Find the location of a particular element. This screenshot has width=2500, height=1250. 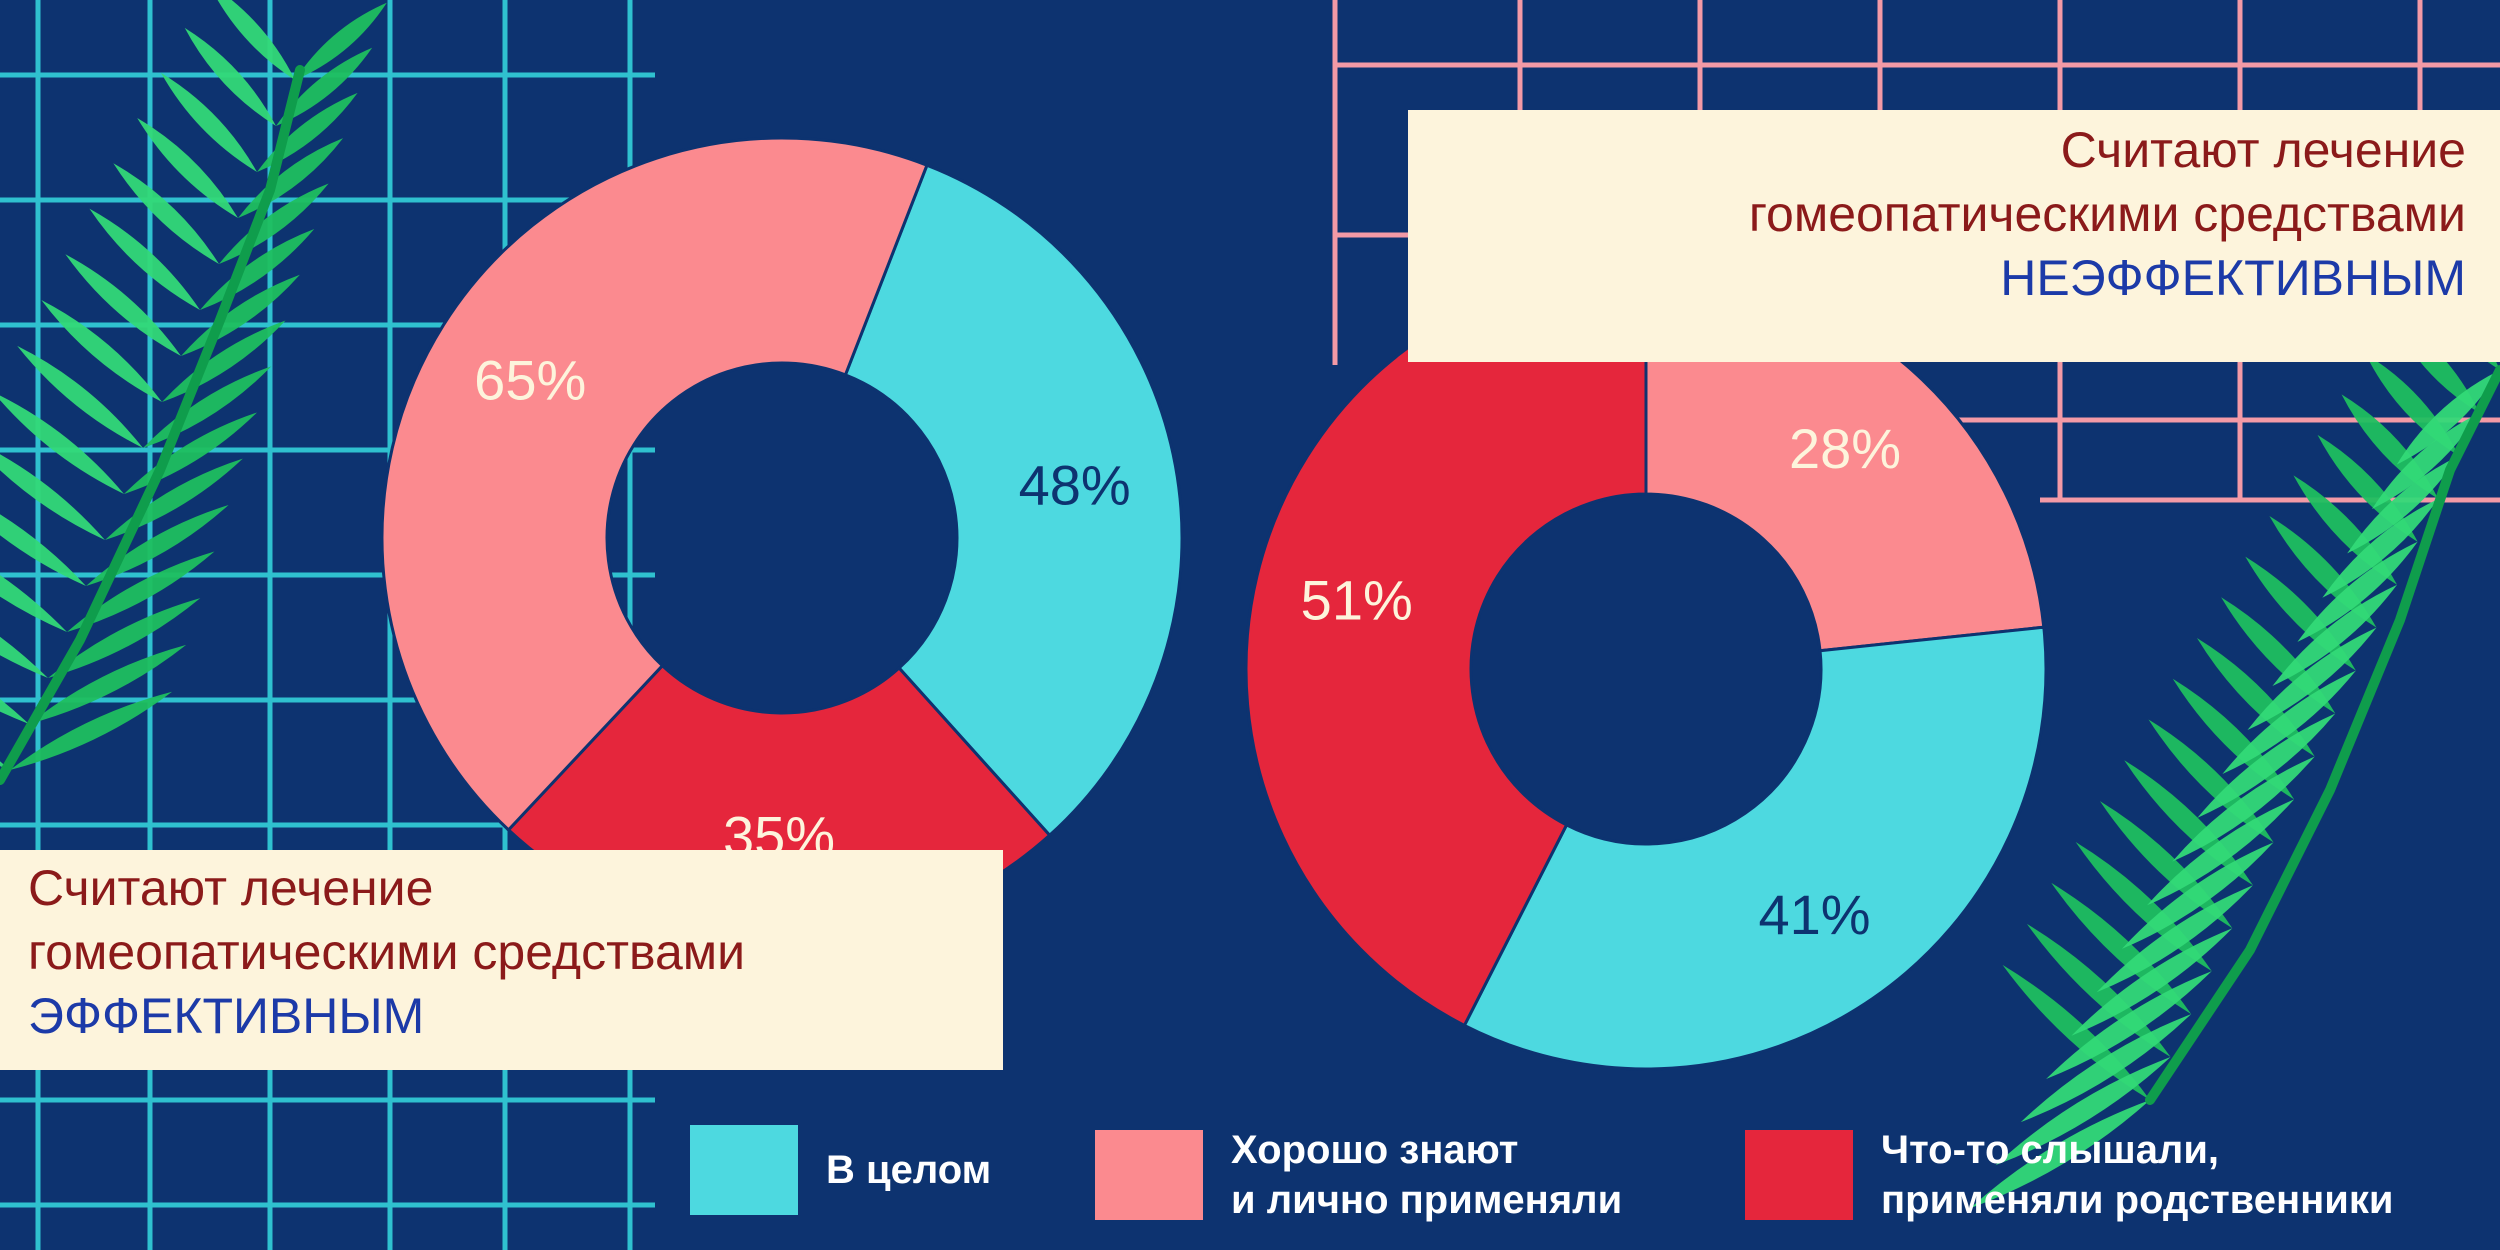

caption-emphasis: НЕЭФФЕКТИВНЫМ is located at coordinates (2233, 278).